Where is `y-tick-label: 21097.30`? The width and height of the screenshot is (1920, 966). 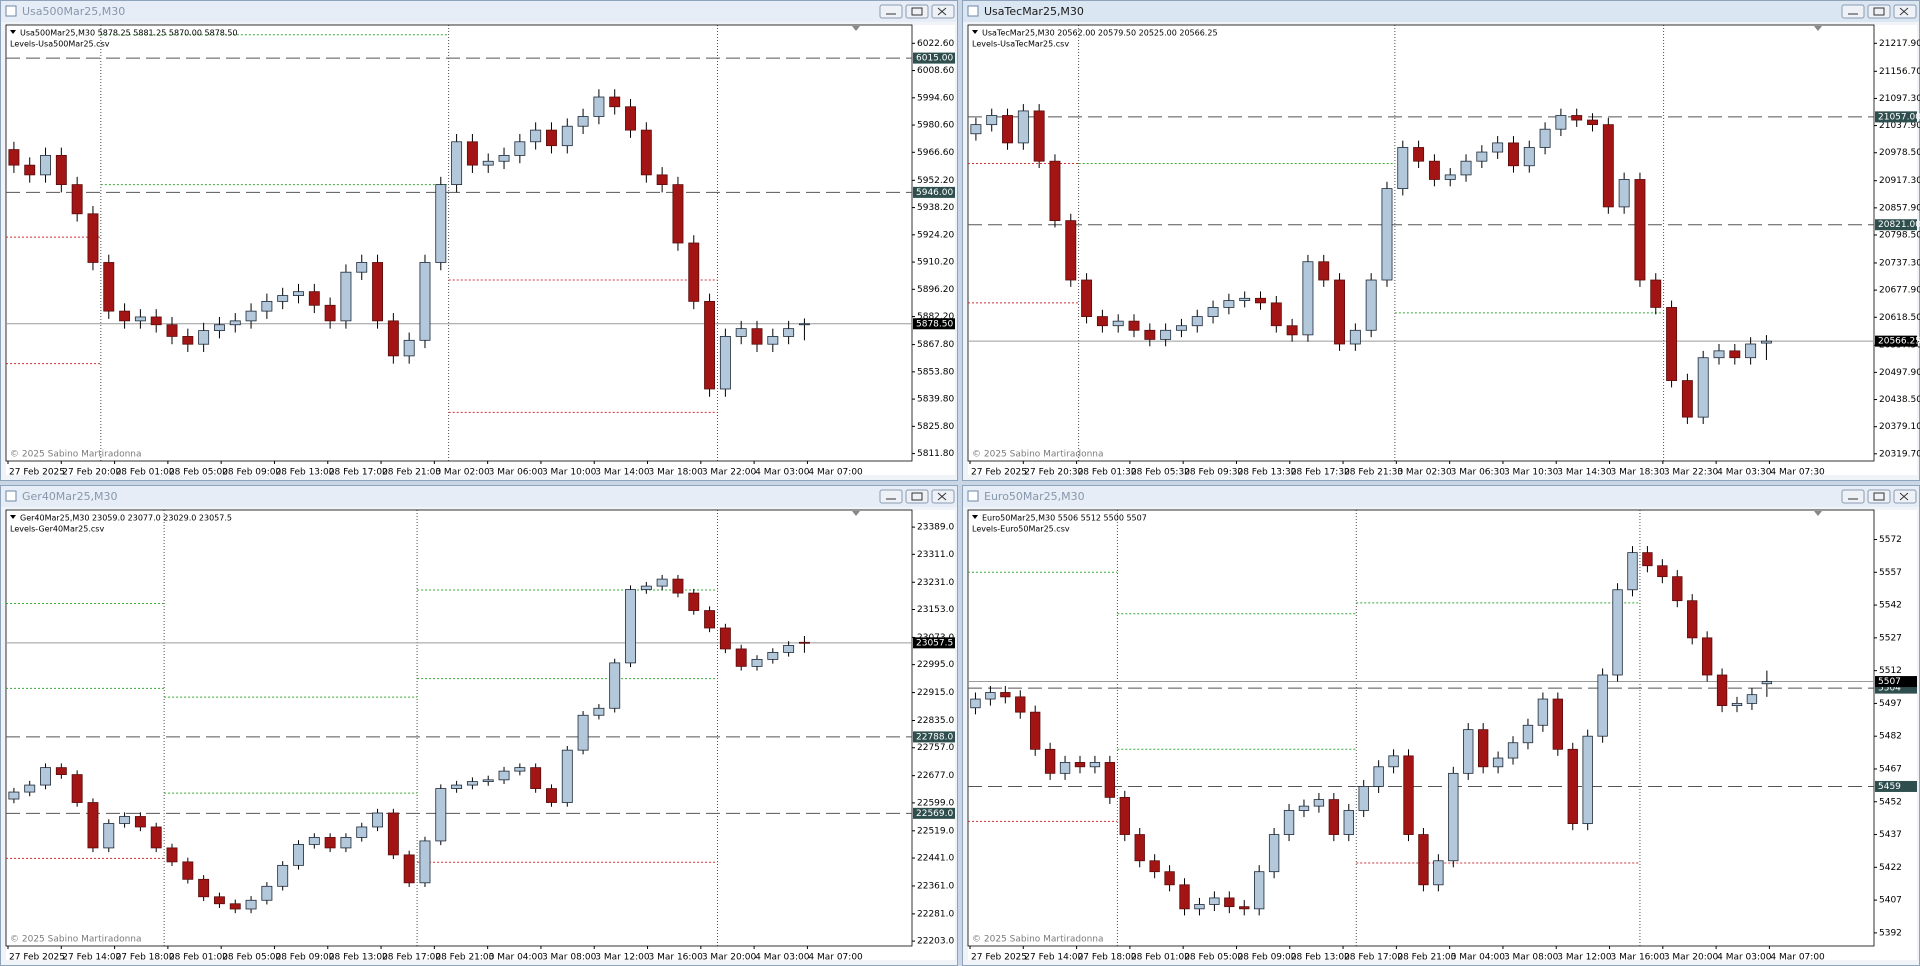
y-tick-label: 21097.30 is located at coordinates (1899, 99).